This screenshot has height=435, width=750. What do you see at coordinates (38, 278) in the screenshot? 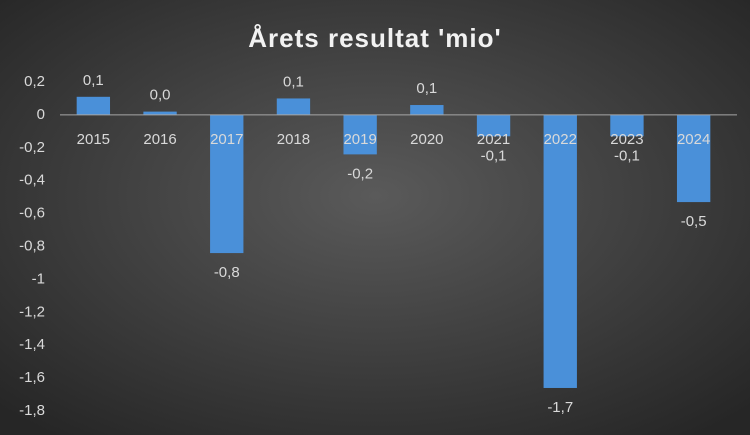
I see `y-tick-label: -1` at bounding box center [38, 278].